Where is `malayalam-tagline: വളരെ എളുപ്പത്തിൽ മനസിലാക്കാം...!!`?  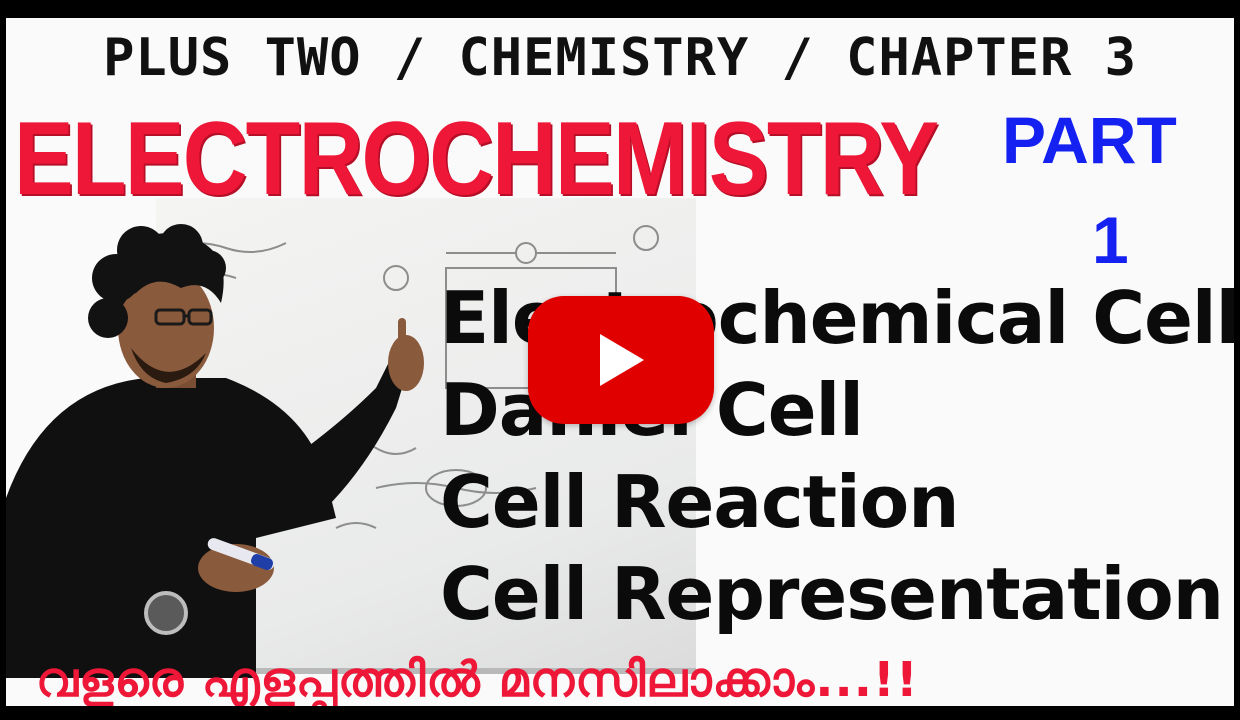
malayalam-tagline: വളരെ എളുപ്പത്തിൽ മനസിലാക്കാം...!! is located at coordinates (477, 679).